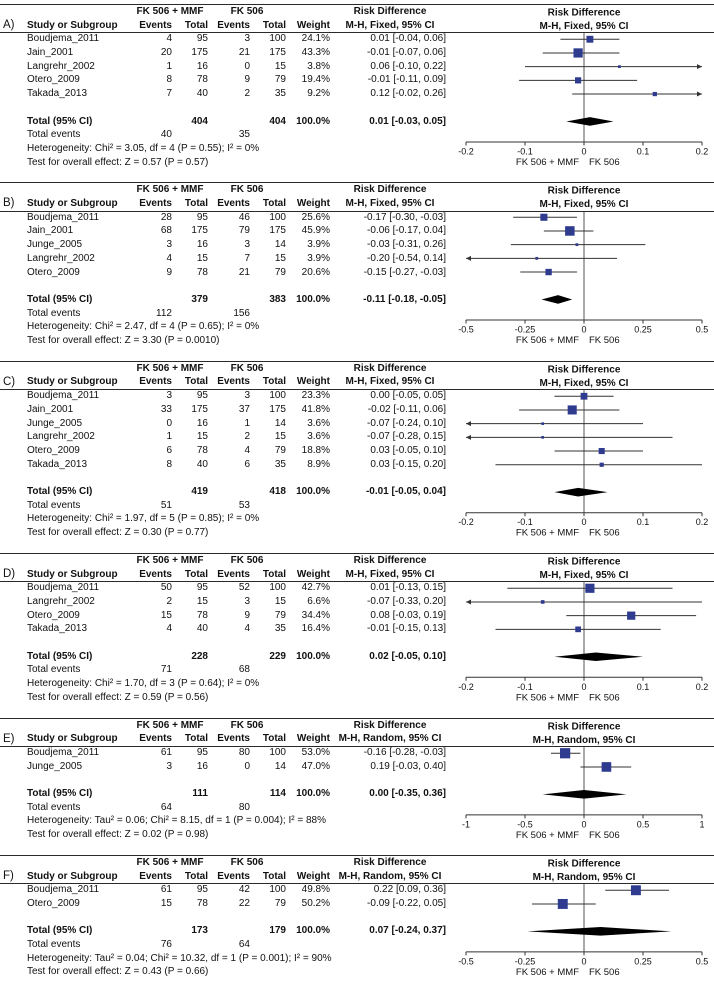 Image resolution: width=714 pixels, height=1000 pixels. What do you see at coordinates (244, 231) in the screenshot?
I see `study-events2: 79` at bounding box center [244, 231].